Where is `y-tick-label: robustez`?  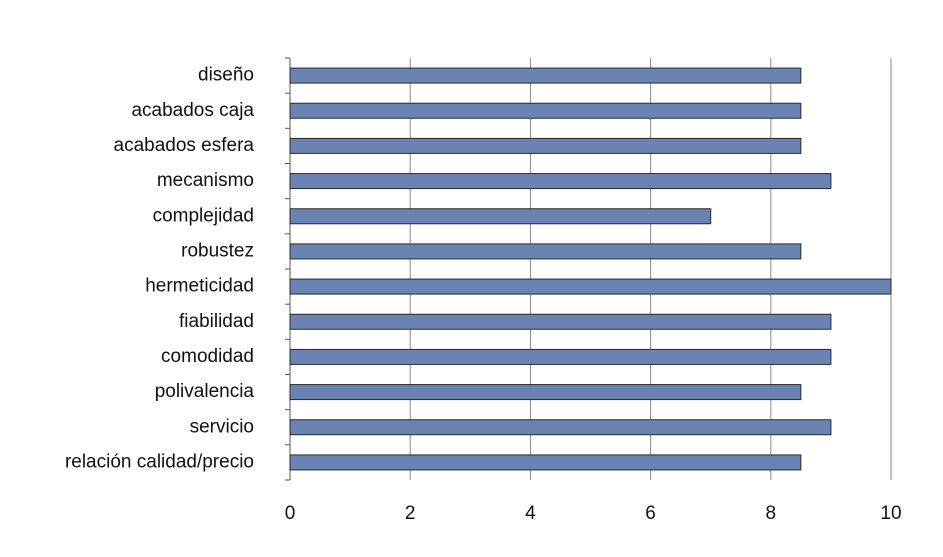 y-tick-label: robustez is located at coordinates (217, 250).